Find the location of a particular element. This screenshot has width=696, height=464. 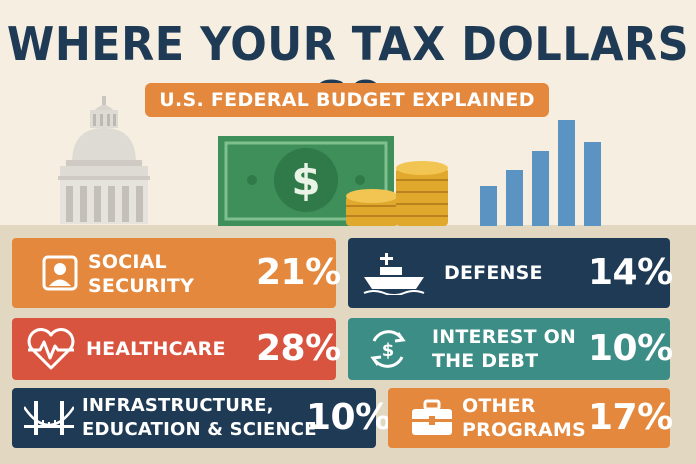

category-label: HEALTHCARE is located at coordinates (156, 349).